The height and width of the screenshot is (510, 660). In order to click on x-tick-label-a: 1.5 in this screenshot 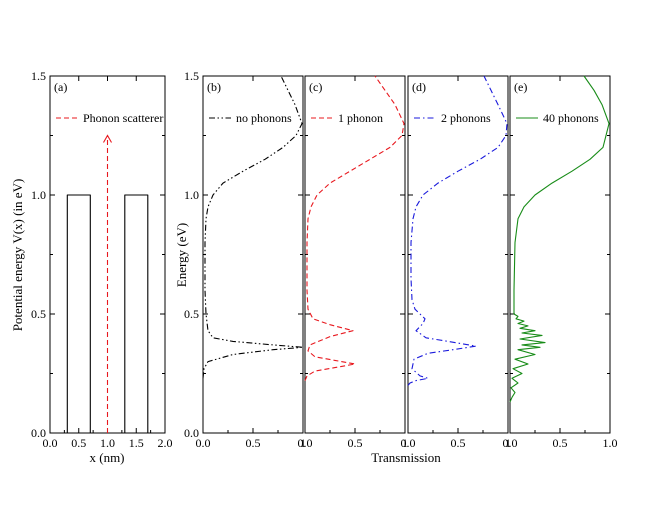, I will do `click(136, 443)`.